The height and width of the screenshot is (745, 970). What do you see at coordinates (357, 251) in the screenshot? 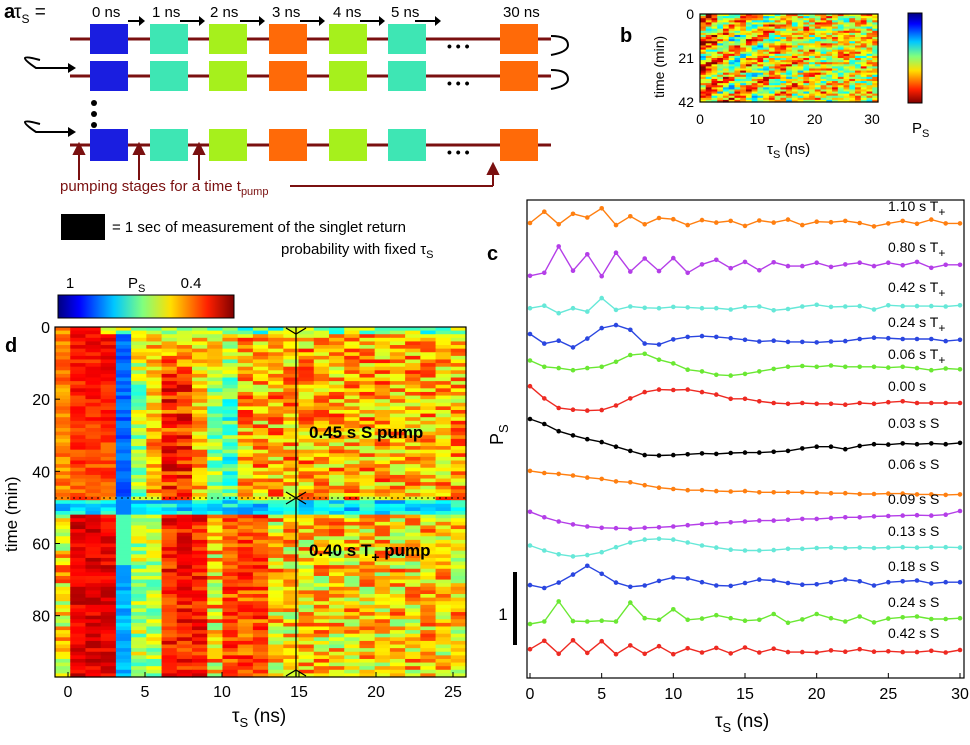
I see `legend-line-2: probability with fixed τS` at bounding box center [357, 251].